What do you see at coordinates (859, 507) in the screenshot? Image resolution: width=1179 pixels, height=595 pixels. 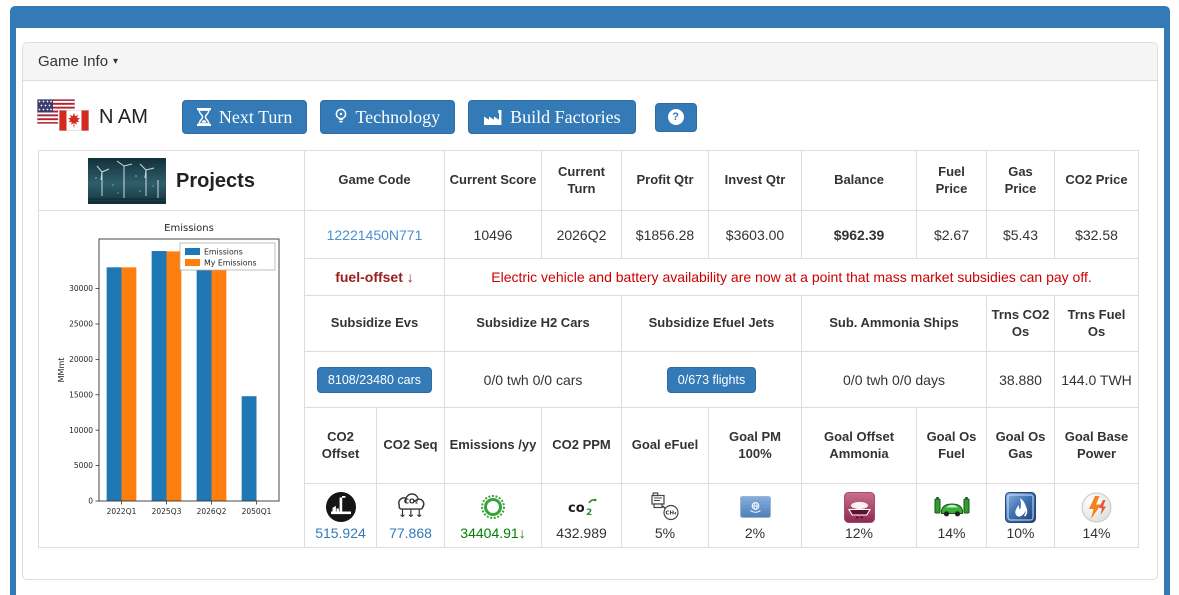 I see `ammonia-ship-icon` at bounding box center [859, 507].